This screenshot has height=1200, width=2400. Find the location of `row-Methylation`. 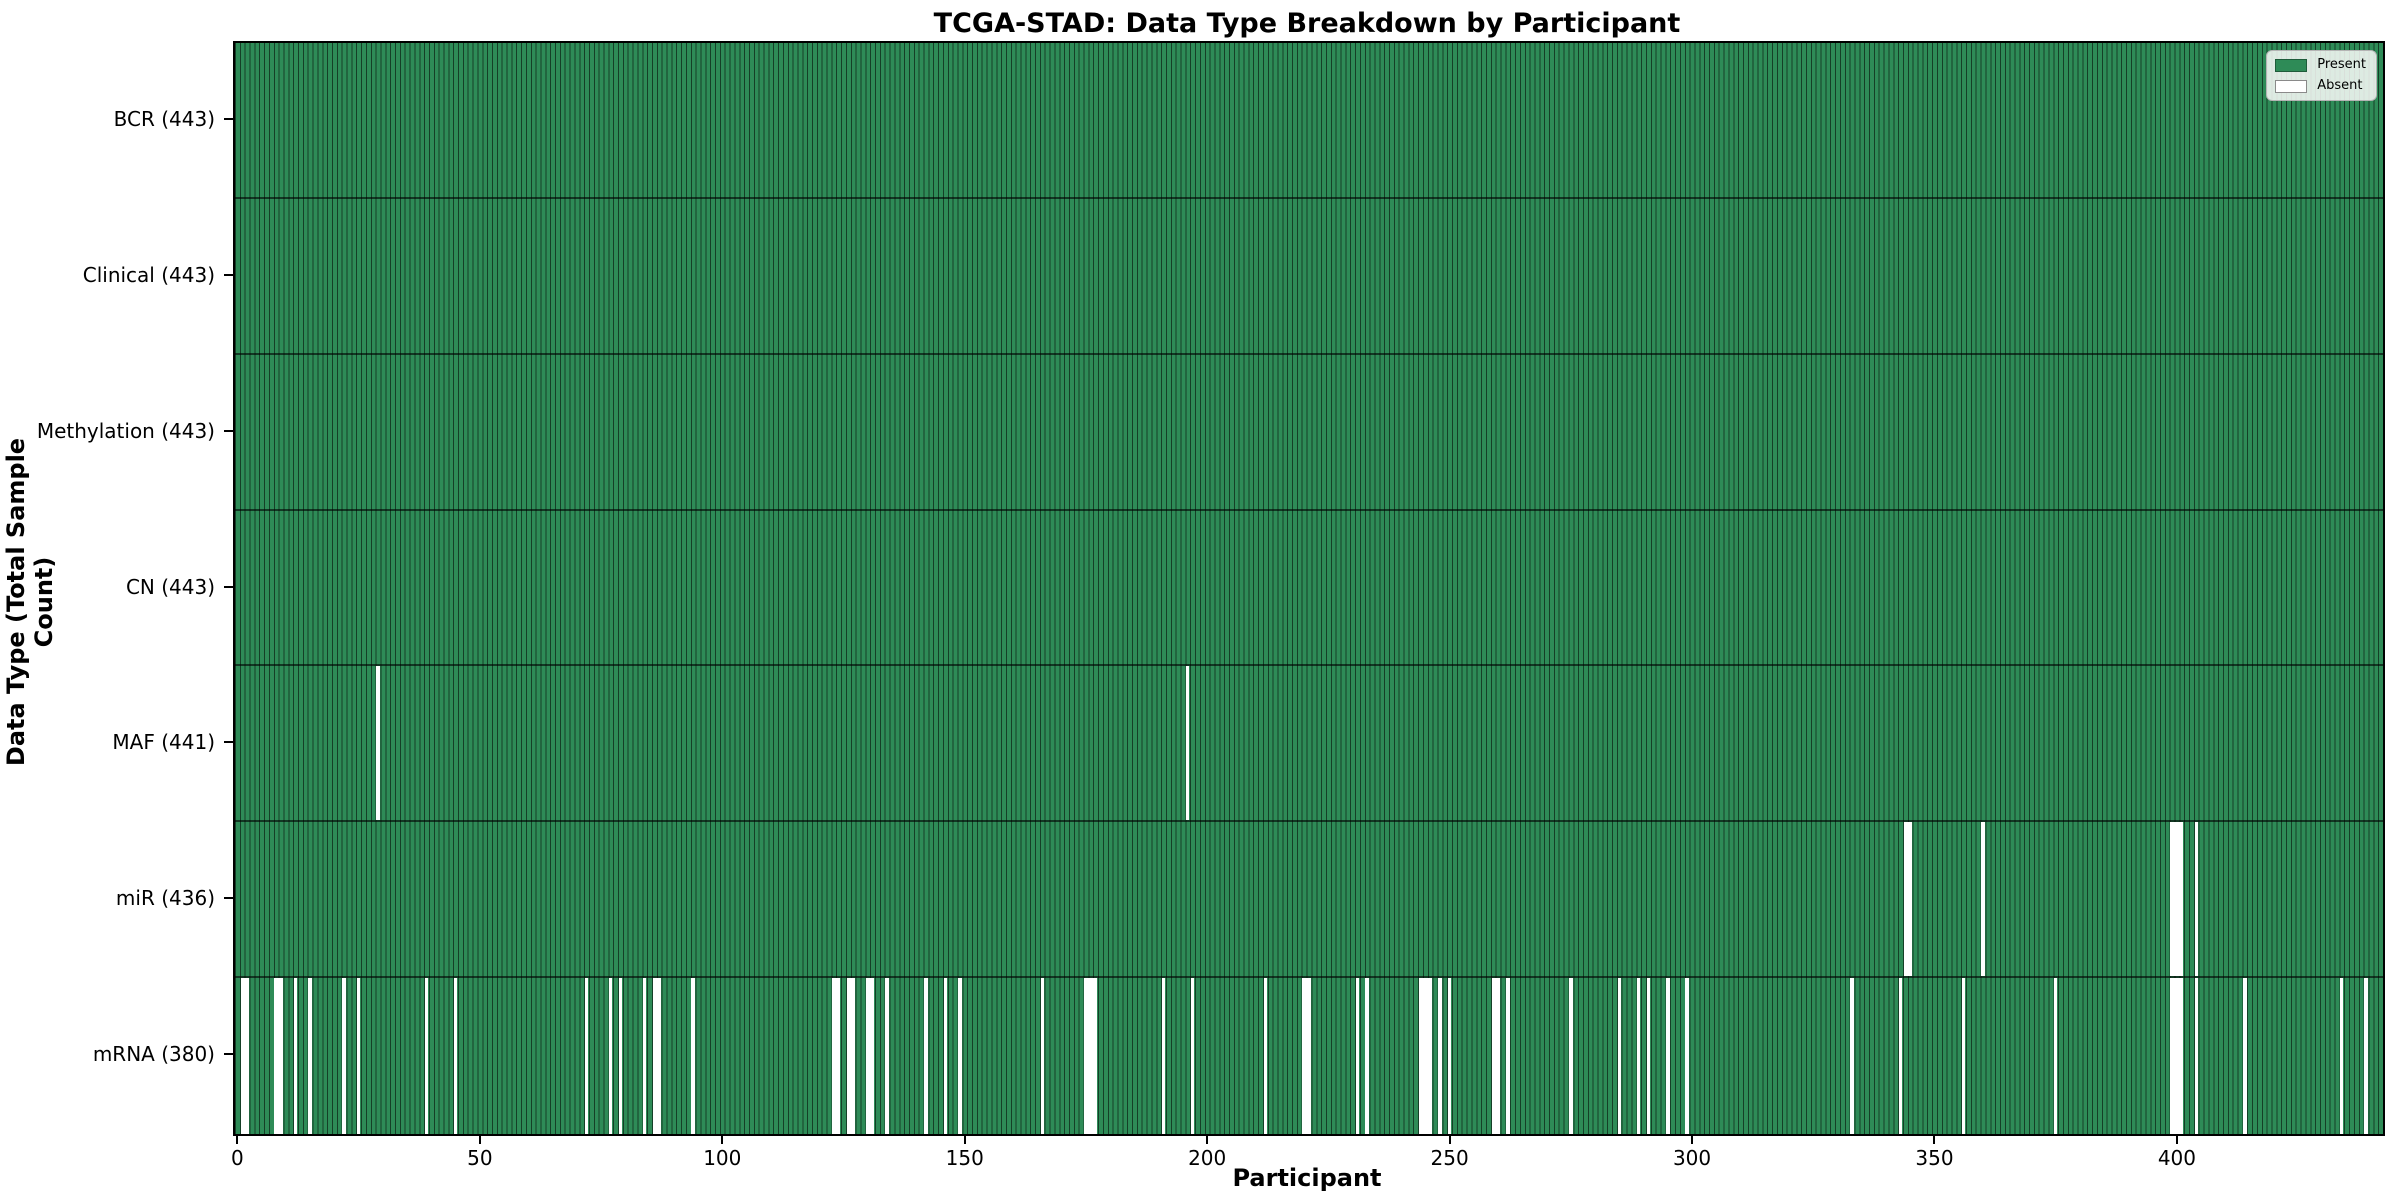

row-Methylation is located at coordinates (1309, 432).